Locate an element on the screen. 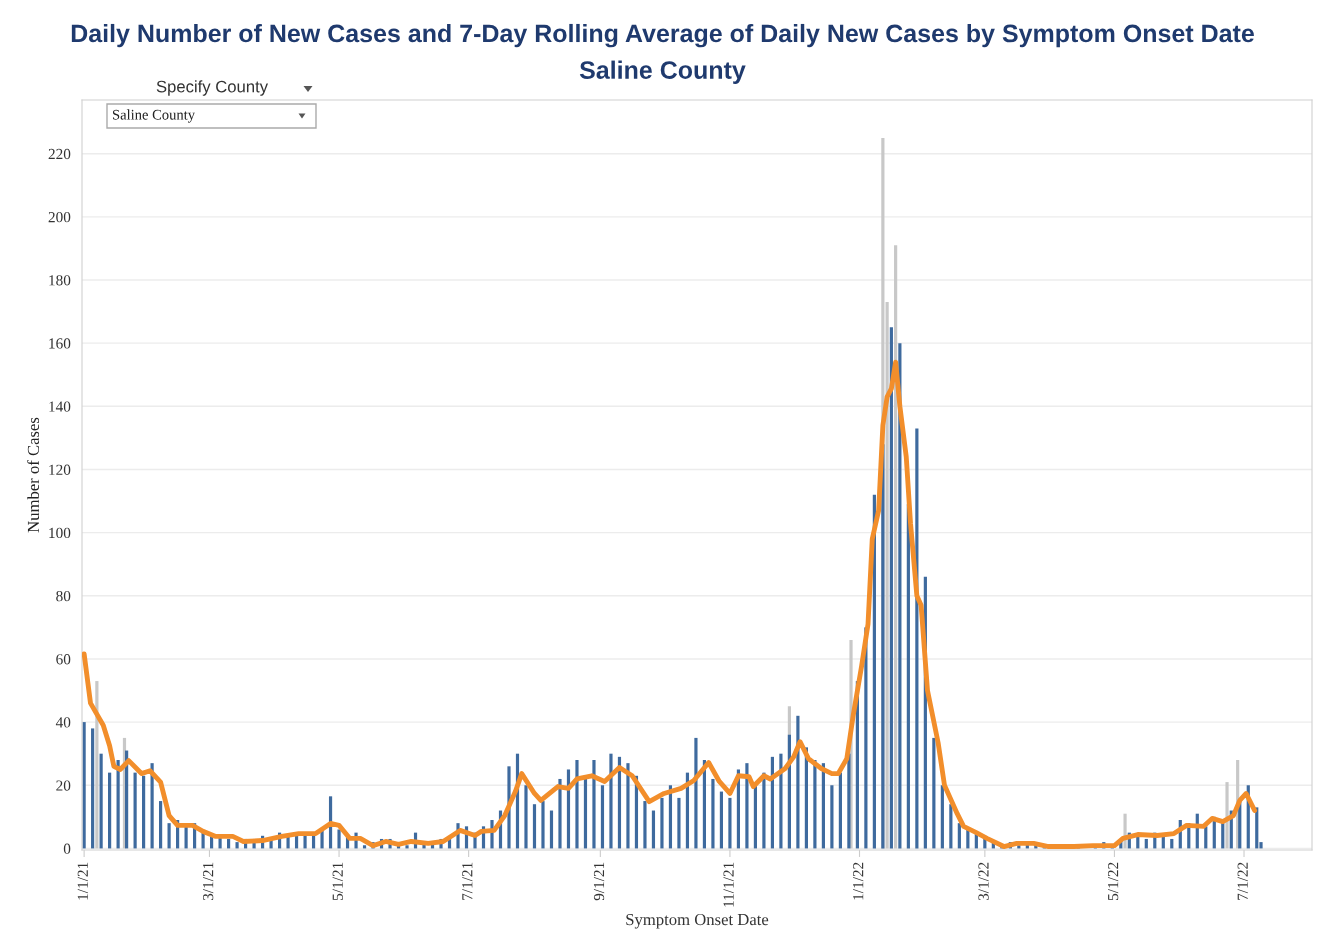  x-tick-label: 11/1/21 is located at coordinates (728, 884).